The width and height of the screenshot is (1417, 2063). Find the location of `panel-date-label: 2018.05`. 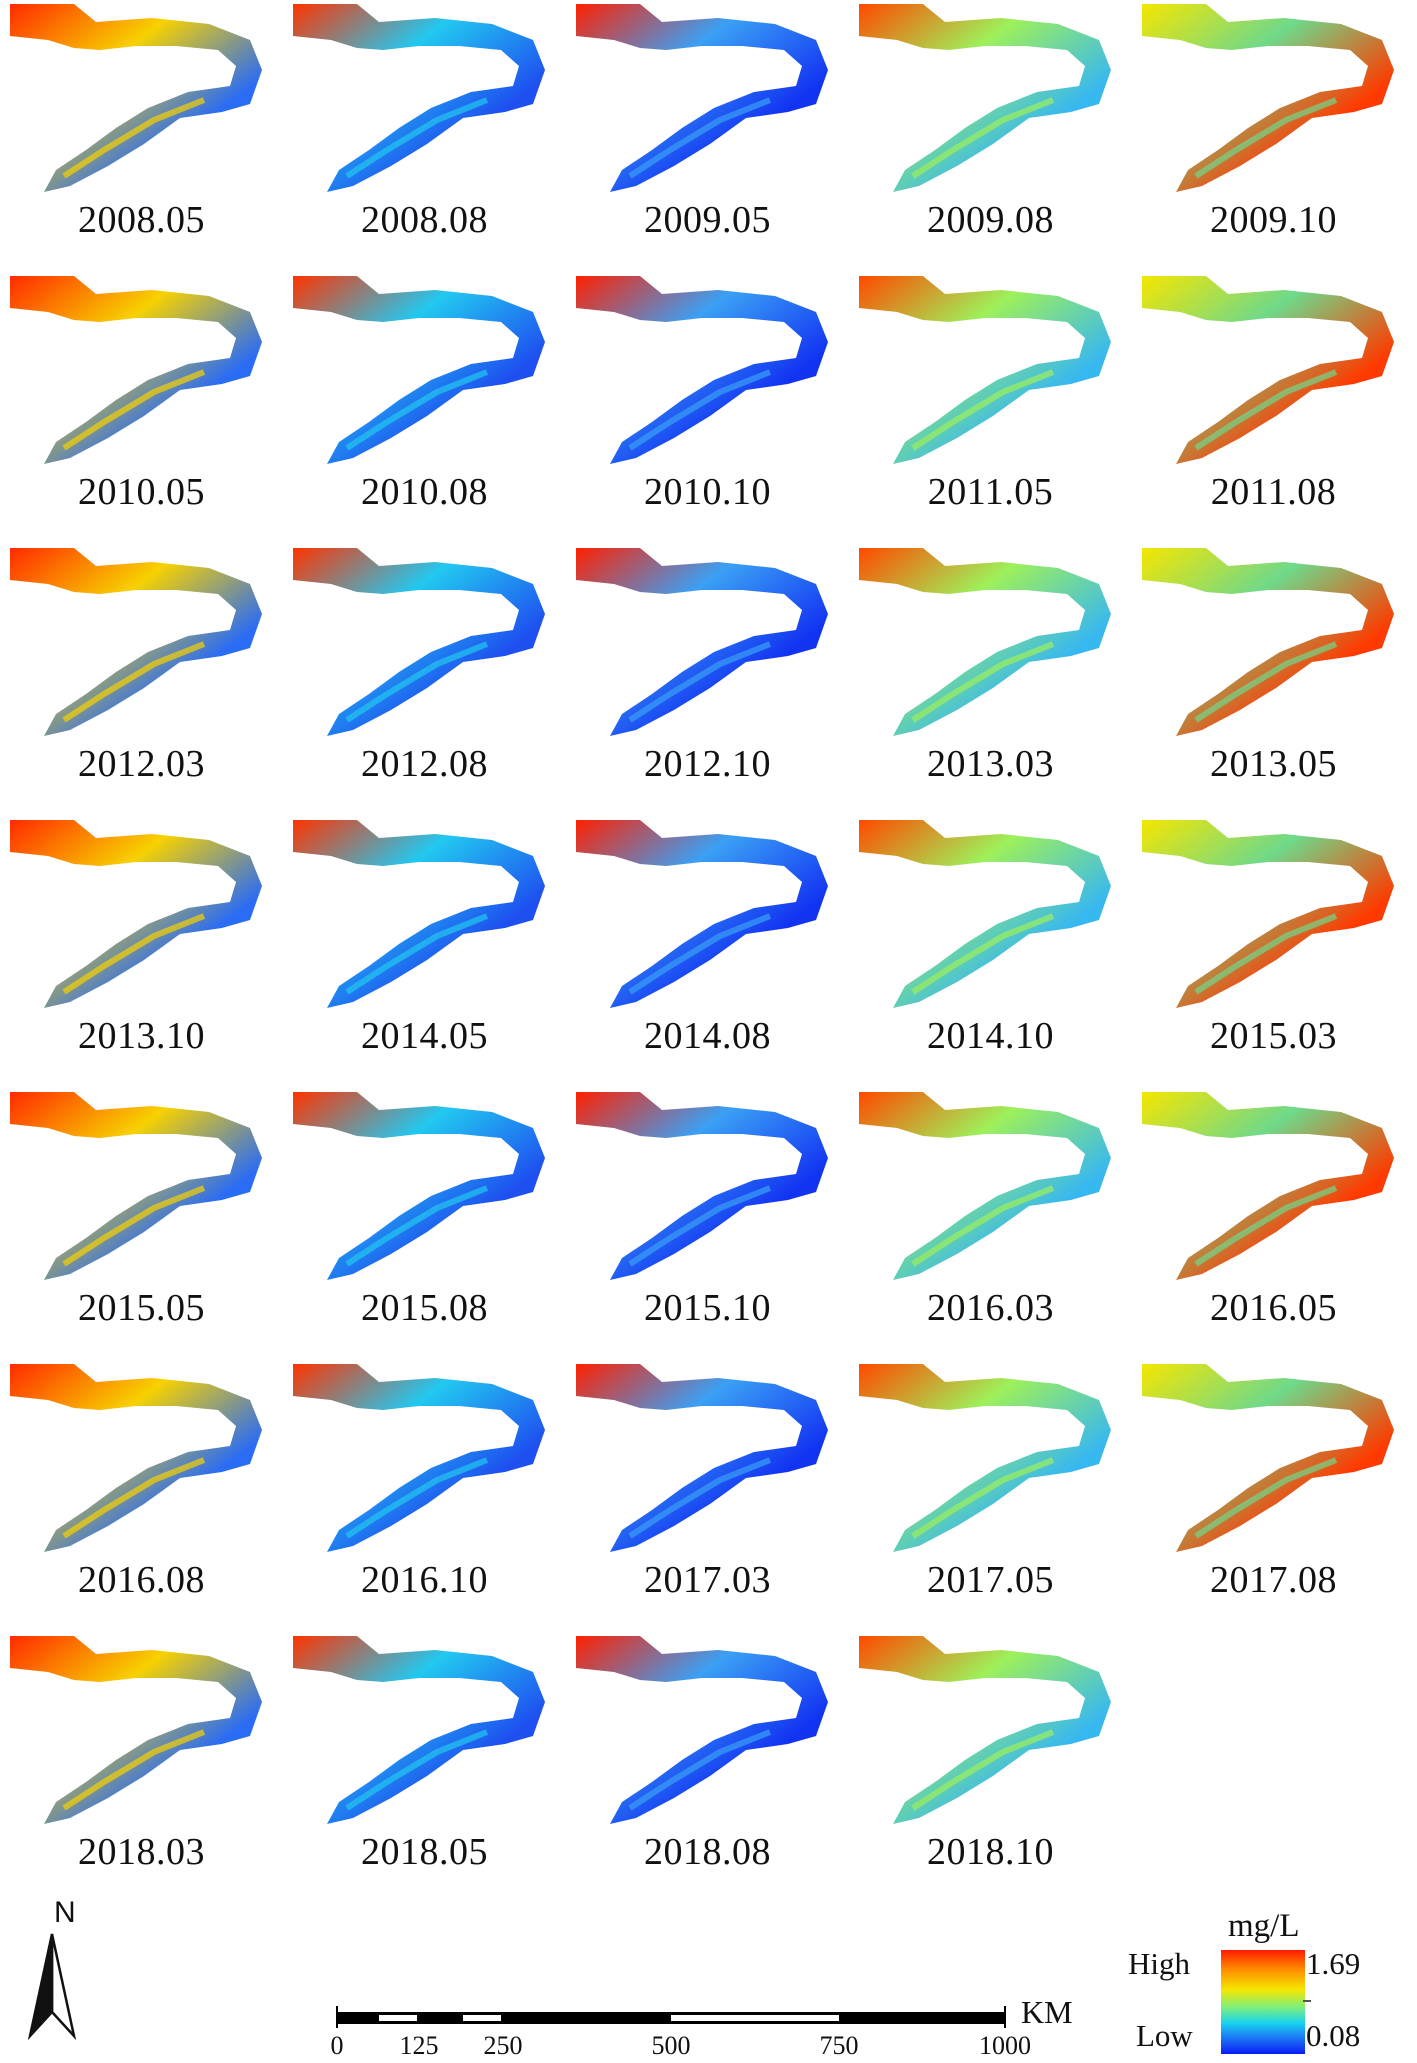

panel-date-label: 2018.05 is located at coordinates (424, 1852).